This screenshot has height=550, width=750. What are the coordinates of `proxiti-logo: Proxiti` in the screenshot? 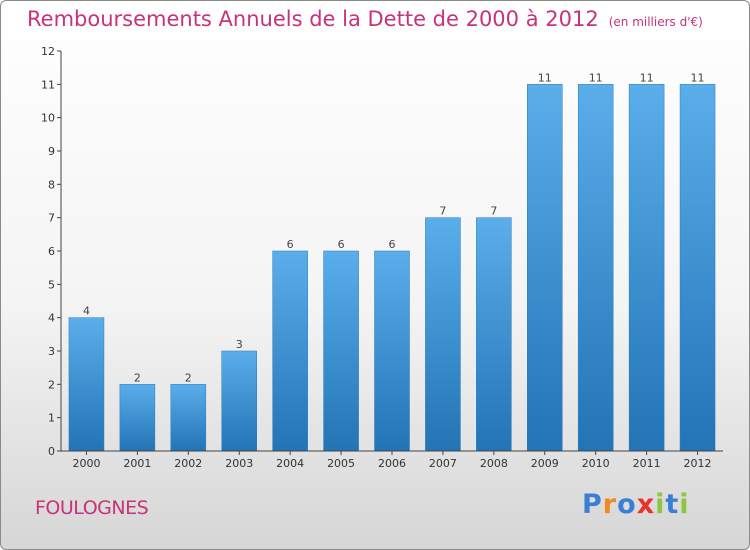 It's located at (636, 504).